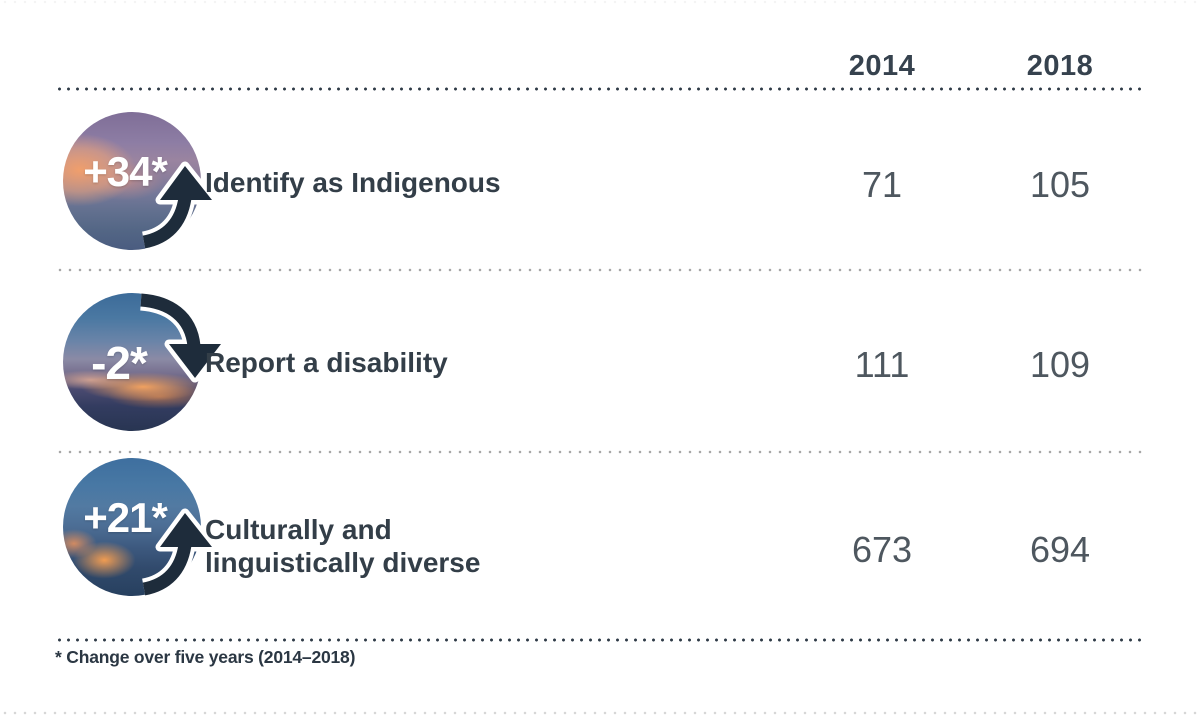  Describe the element at coordinates (1060, 66) in the screenshot. I see `column-header-2018: 2018` at that location.